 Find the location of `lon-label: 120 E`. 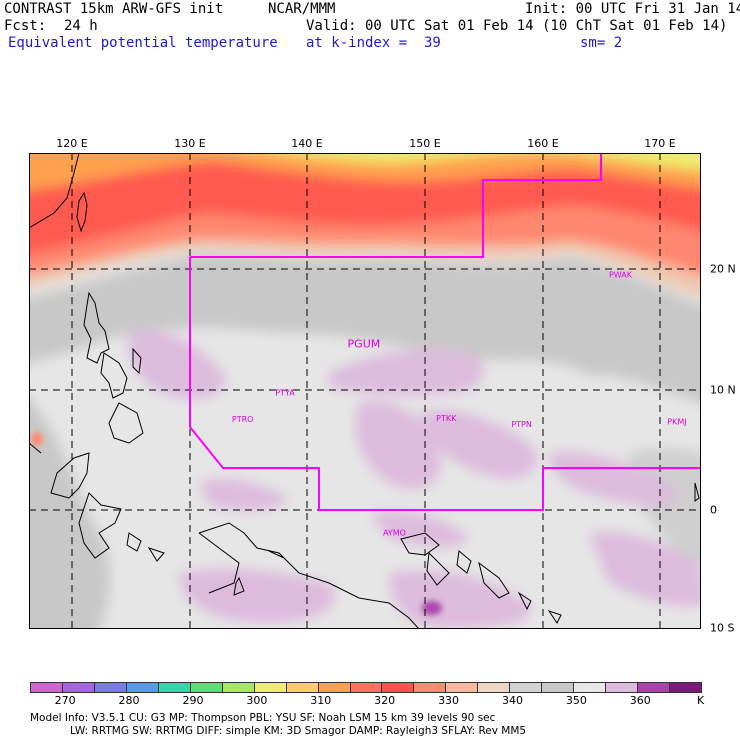

lon-label: 120 E is located at coordinates (72, 143).